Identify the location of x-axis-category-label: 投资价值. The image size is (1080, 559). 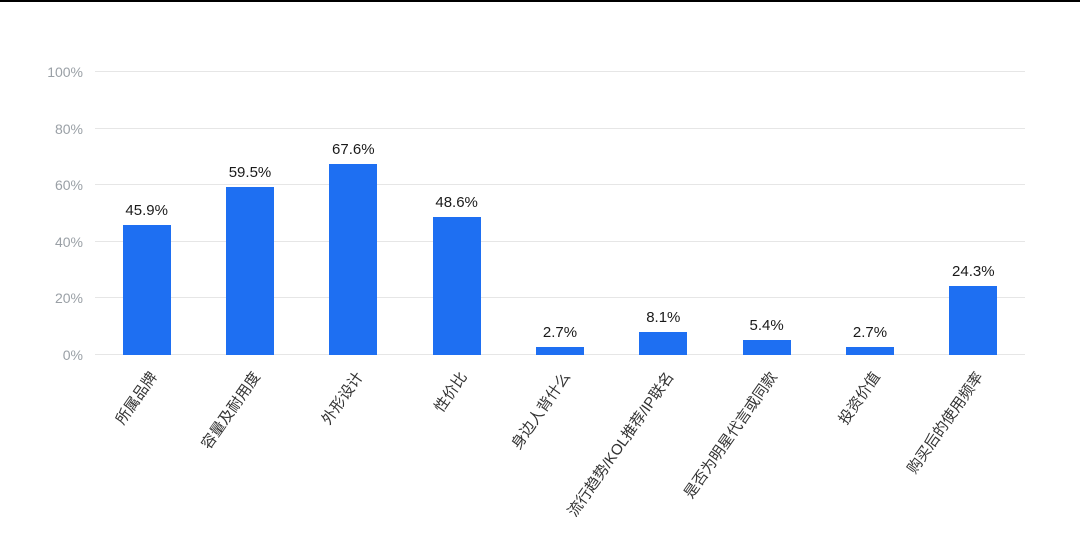
(859, 398).